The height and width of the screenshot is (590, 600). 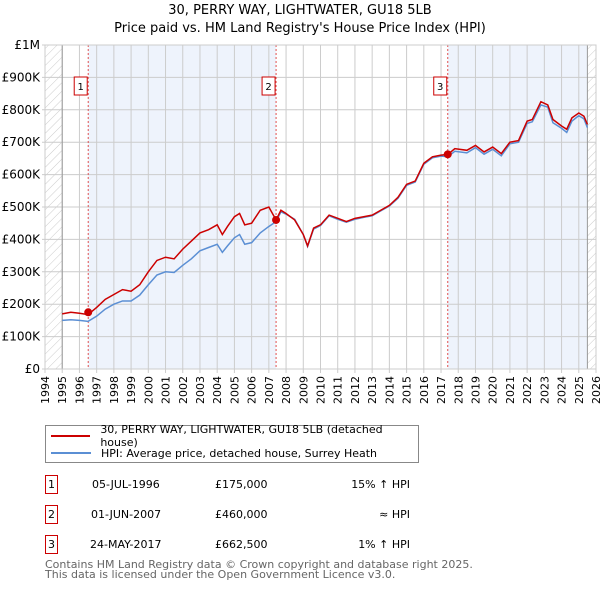 I want to click on x-tick-label: 2012, so click(x=355, y=390).